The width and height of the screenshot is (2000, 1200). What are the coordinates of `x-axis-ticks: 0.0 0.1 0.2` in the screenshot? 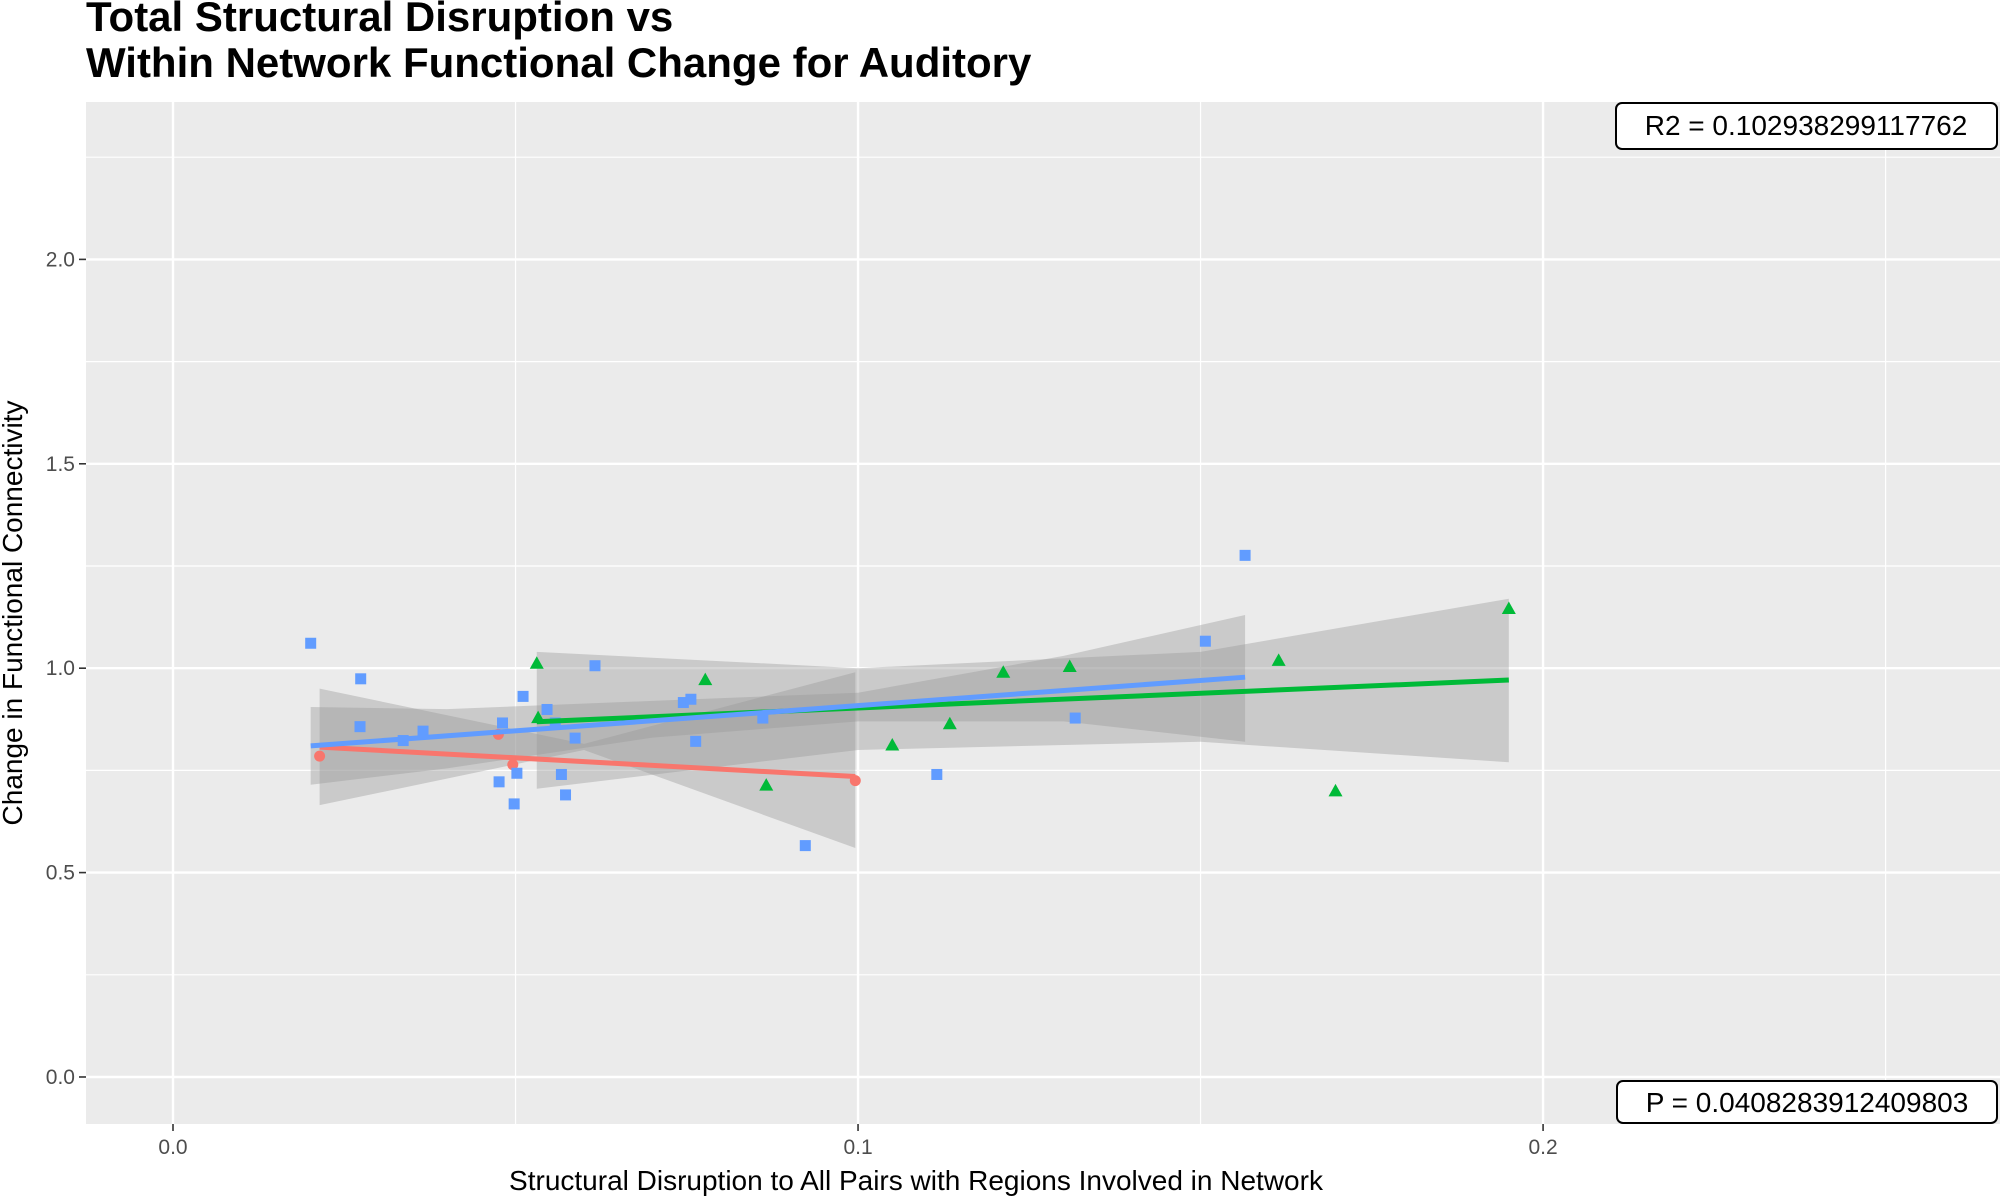 It's located at (858, 1141).